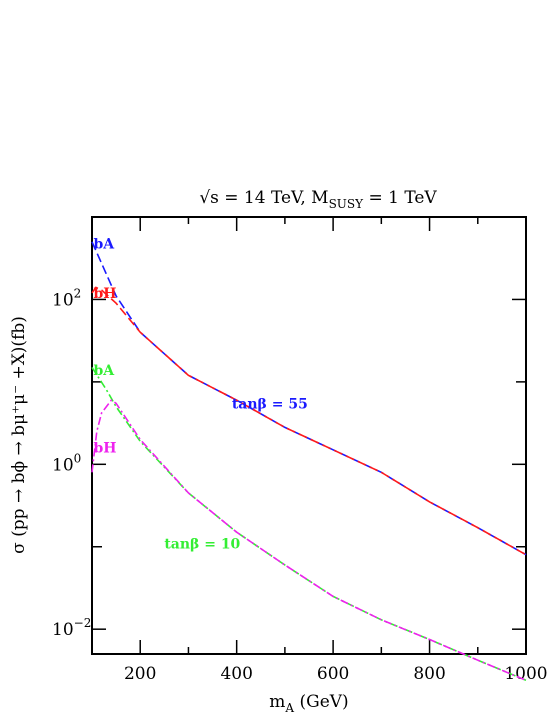 The height and width of the screenshot is (719, 556). I want to click on curve-annotation: tanβ = 55, so click(270, 404).